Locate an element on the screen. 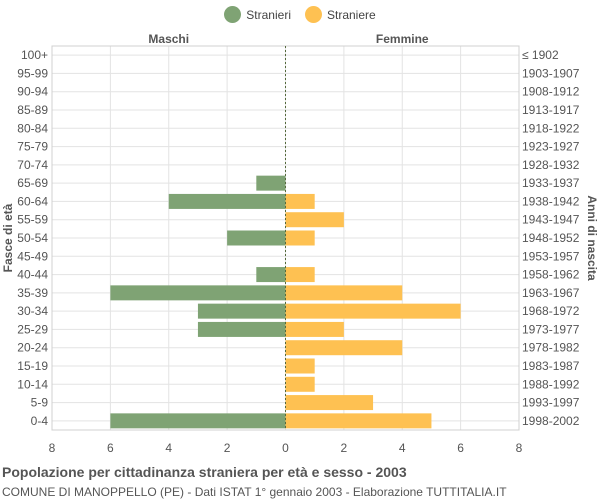 This screenshot has width=600, height=500. age-group-label: 60-64 is located at coordinates (32, 201).